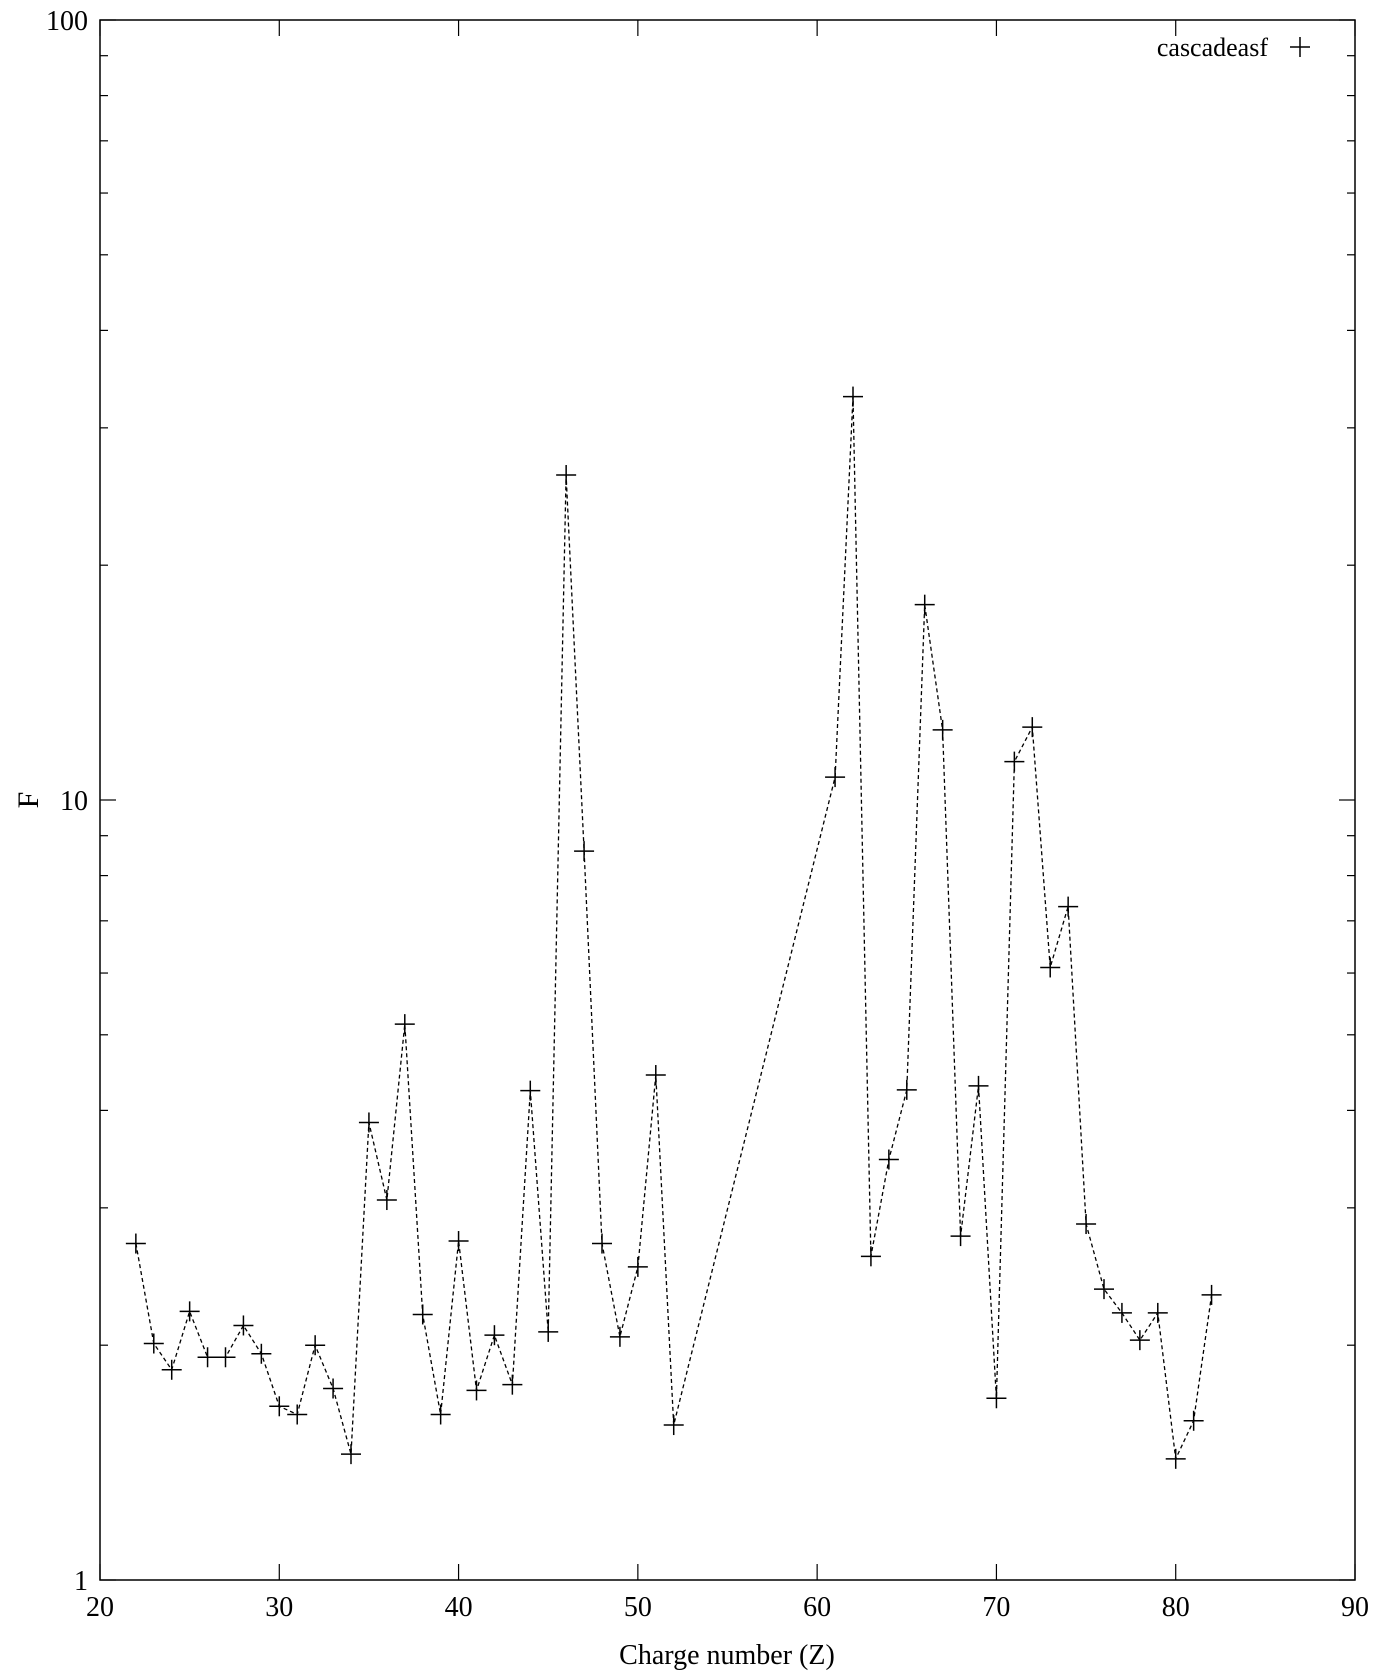 This screenshot has height=1672, width=1387. I want to click on y-tick-label: 1, so click(81, 1581).